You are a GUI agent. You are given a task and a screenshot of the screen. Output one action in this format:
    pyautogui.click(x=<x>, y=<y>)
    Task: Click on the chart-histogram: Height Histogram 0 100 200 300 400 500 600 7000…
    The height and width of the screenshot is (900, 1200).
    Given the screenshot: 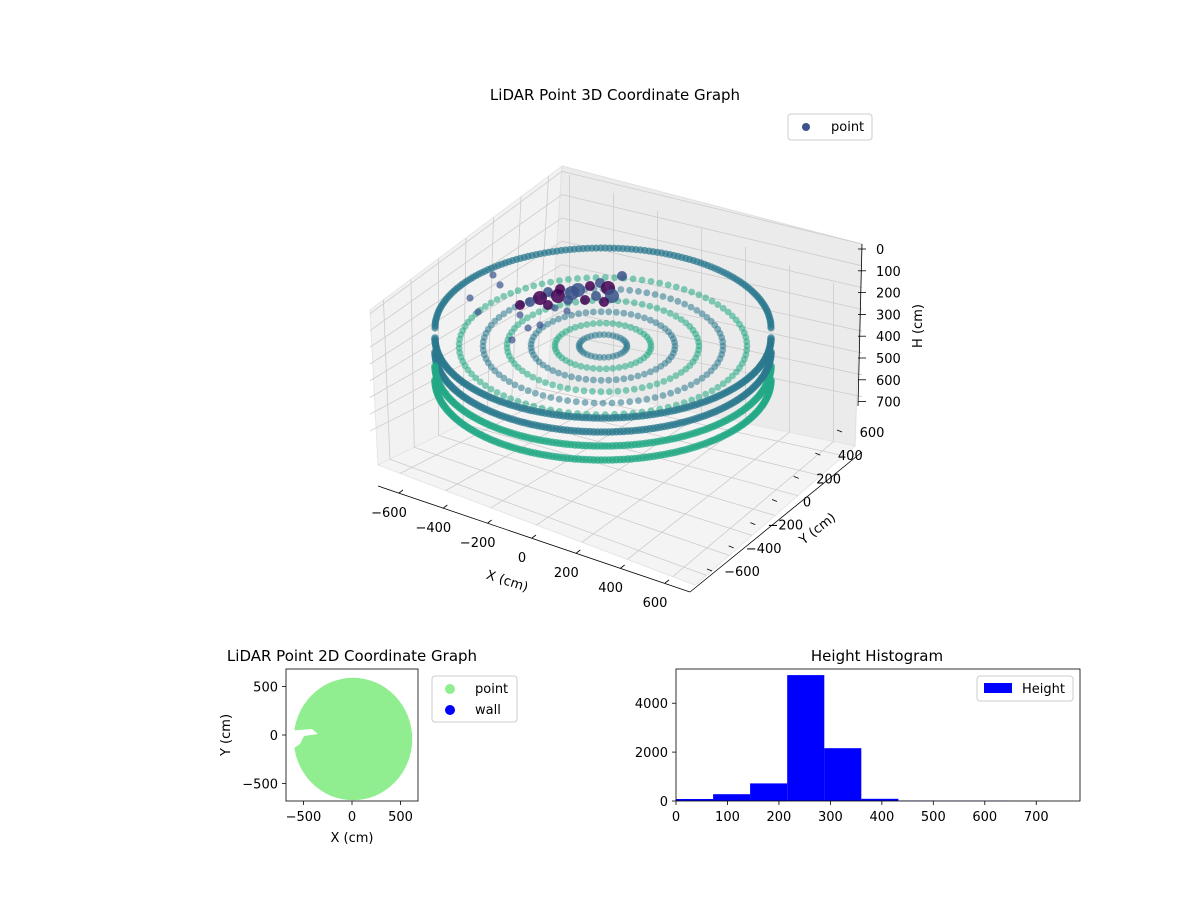 What is the action you would take?
    pyautogui.click(x=858, y=736)
    